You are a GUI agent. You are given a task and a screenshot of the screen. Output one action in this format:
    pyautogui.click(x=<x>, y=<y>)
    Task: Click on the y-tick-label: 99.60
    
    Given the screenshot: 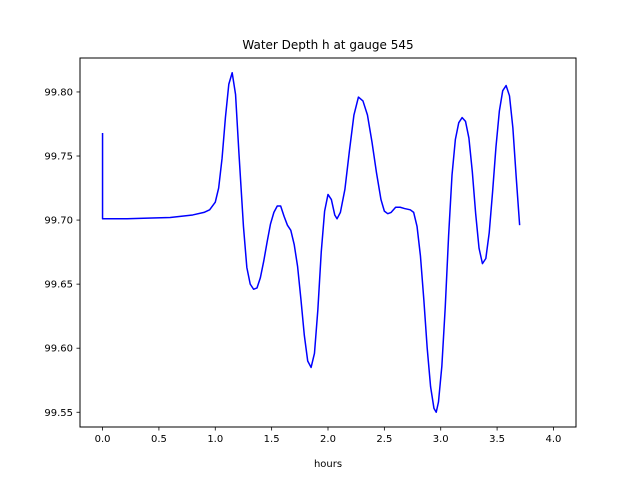 What is the action you would take?
    pyautogui.click(x=58, y=349)
    